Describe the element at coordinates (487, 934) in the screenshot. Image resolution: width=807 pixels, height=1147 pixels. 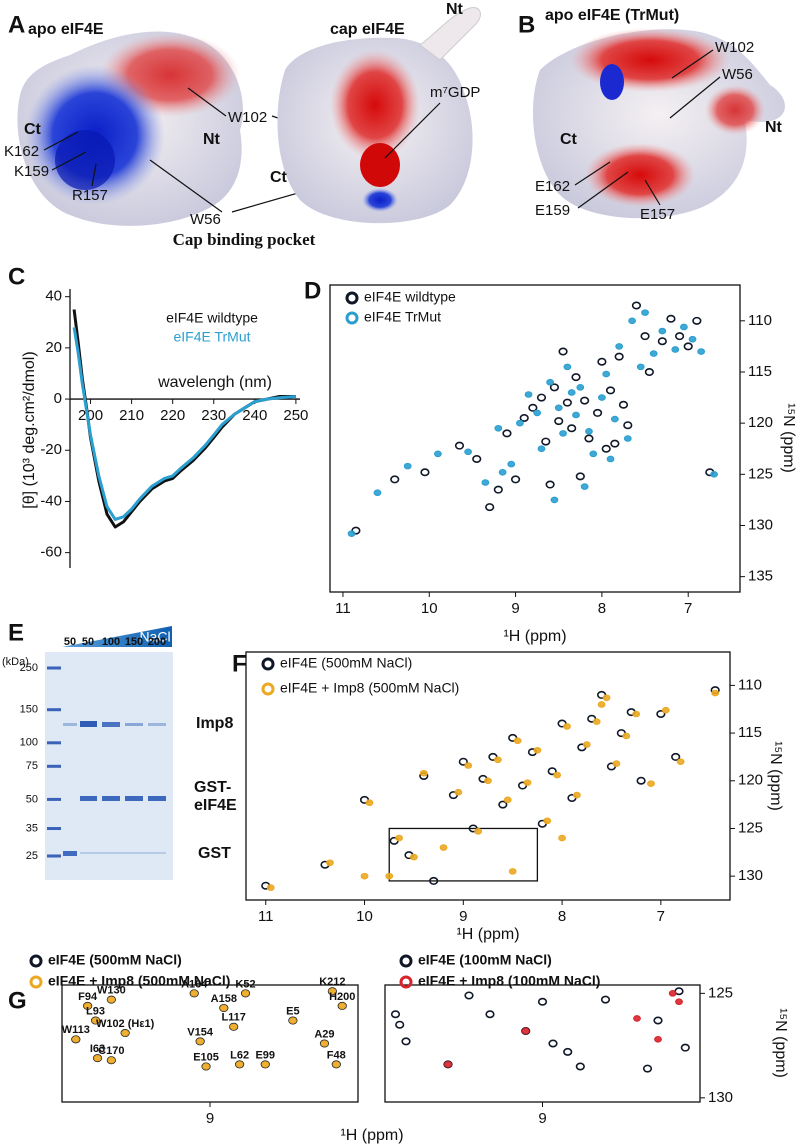
I see `x-axis-label: ¹H (ppm)` at that location.